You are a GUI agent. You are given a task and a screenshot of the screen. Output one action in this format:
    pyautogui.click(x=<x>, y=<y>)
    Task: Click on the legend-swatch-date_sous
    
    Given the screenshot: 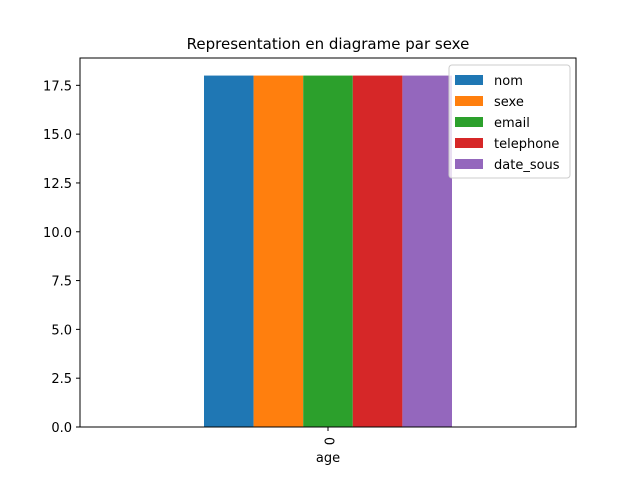 What is the action you would take?
    pyautogui.click(x=469, y=164)
    